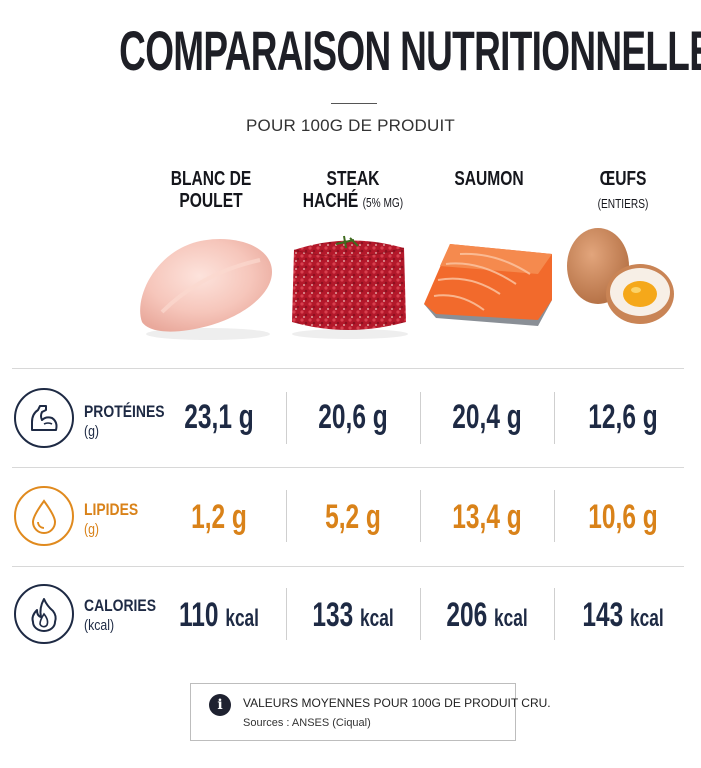 This screenshot has height=768, width=701. I want to click on column-name-line1: STEAK, so click(353, 179).